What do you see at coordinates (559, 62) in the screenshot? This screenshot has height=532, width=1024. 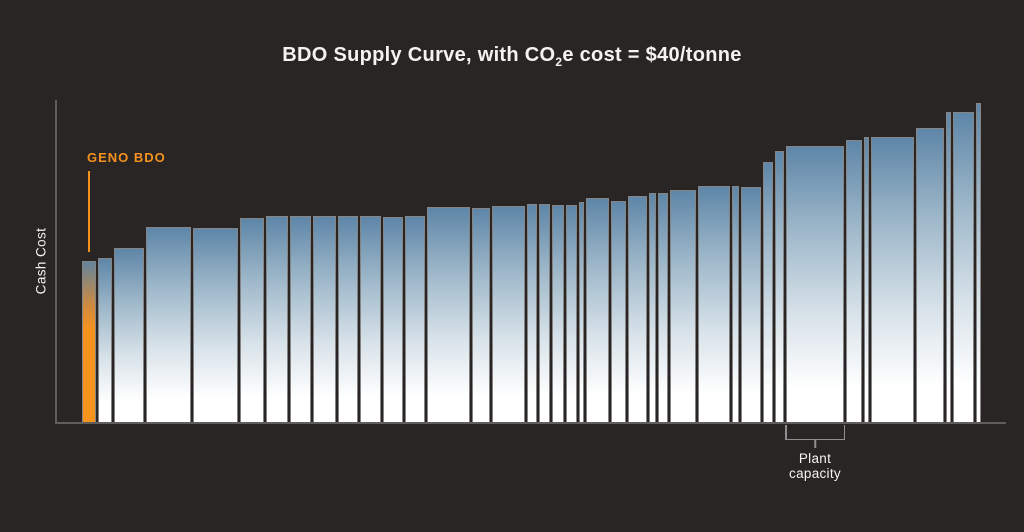 I see `chart-title-subscript: 2` at bounding box center [559, 62].